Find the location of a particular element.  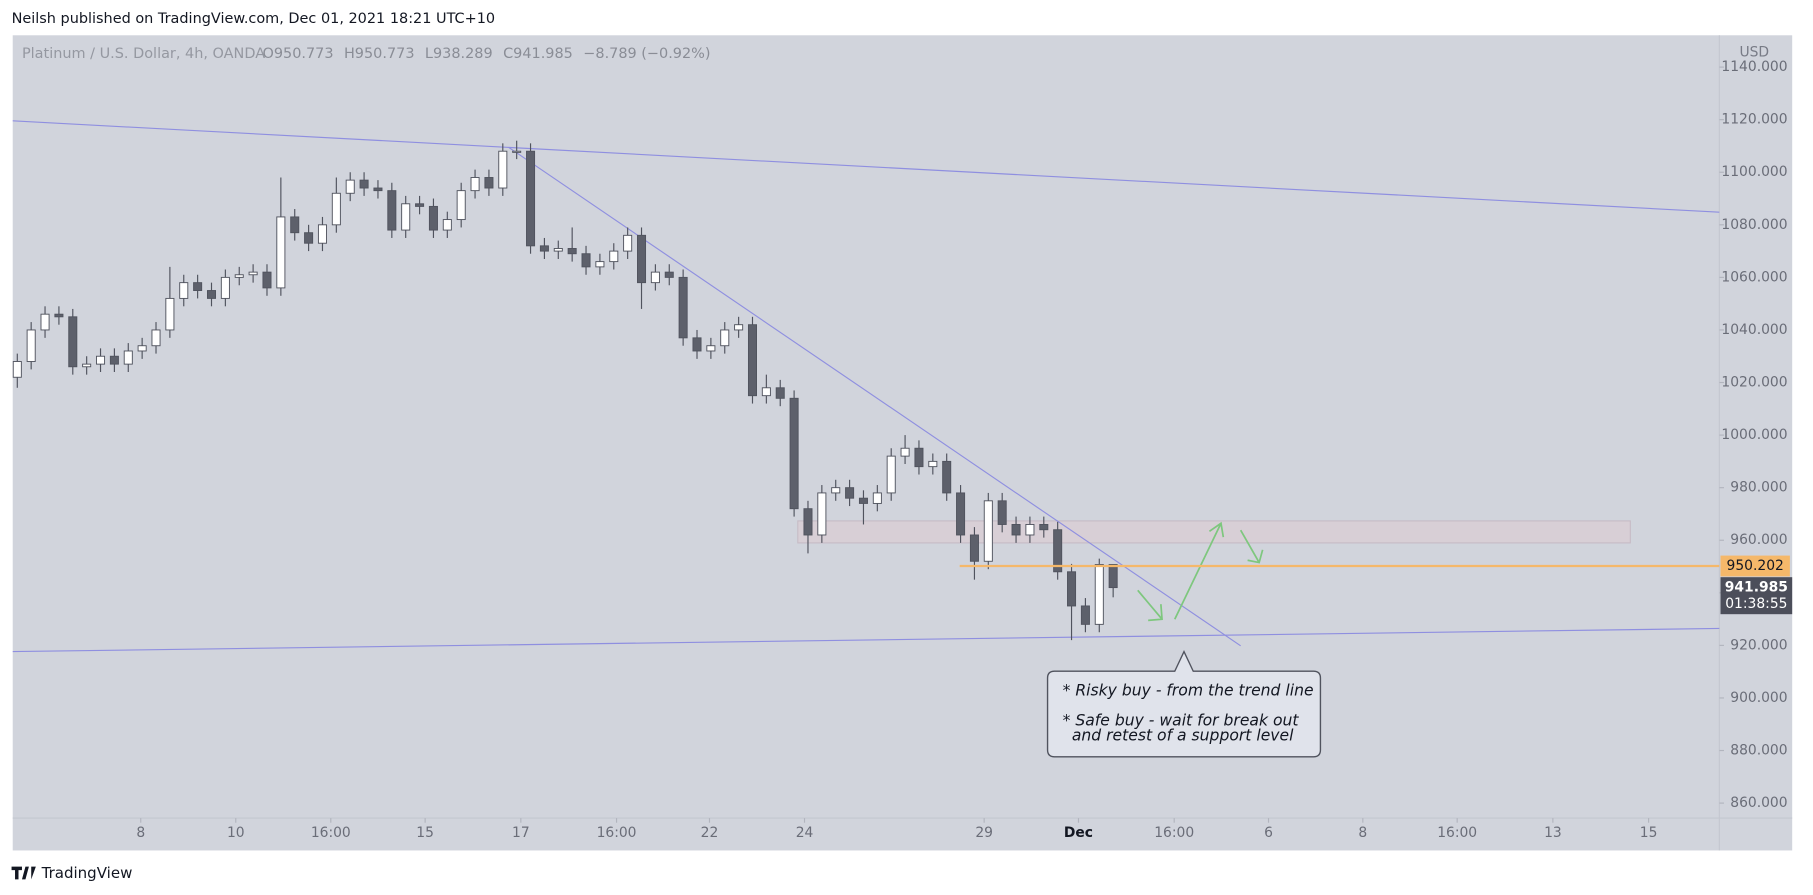

y-tick-label: 1060.000 is located at coordinates (1754, 277).